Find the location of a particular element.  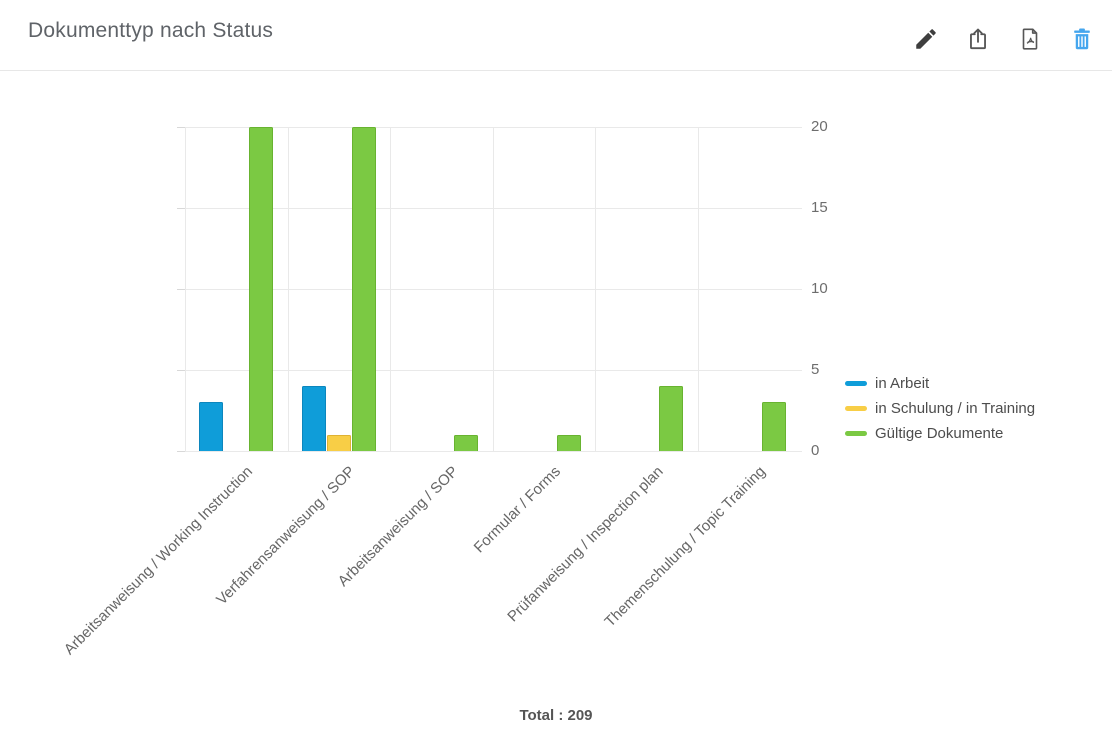

pdf-export-button is located at coordinates (1030, 40).